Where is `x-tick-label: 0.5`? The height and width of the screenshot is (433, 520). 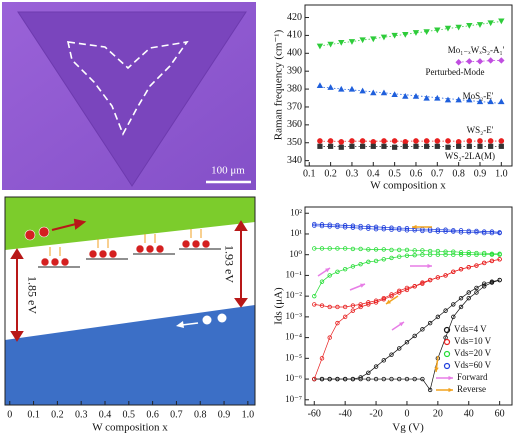 x-tick-label: 0.5 is located at coordinates (129, 414).